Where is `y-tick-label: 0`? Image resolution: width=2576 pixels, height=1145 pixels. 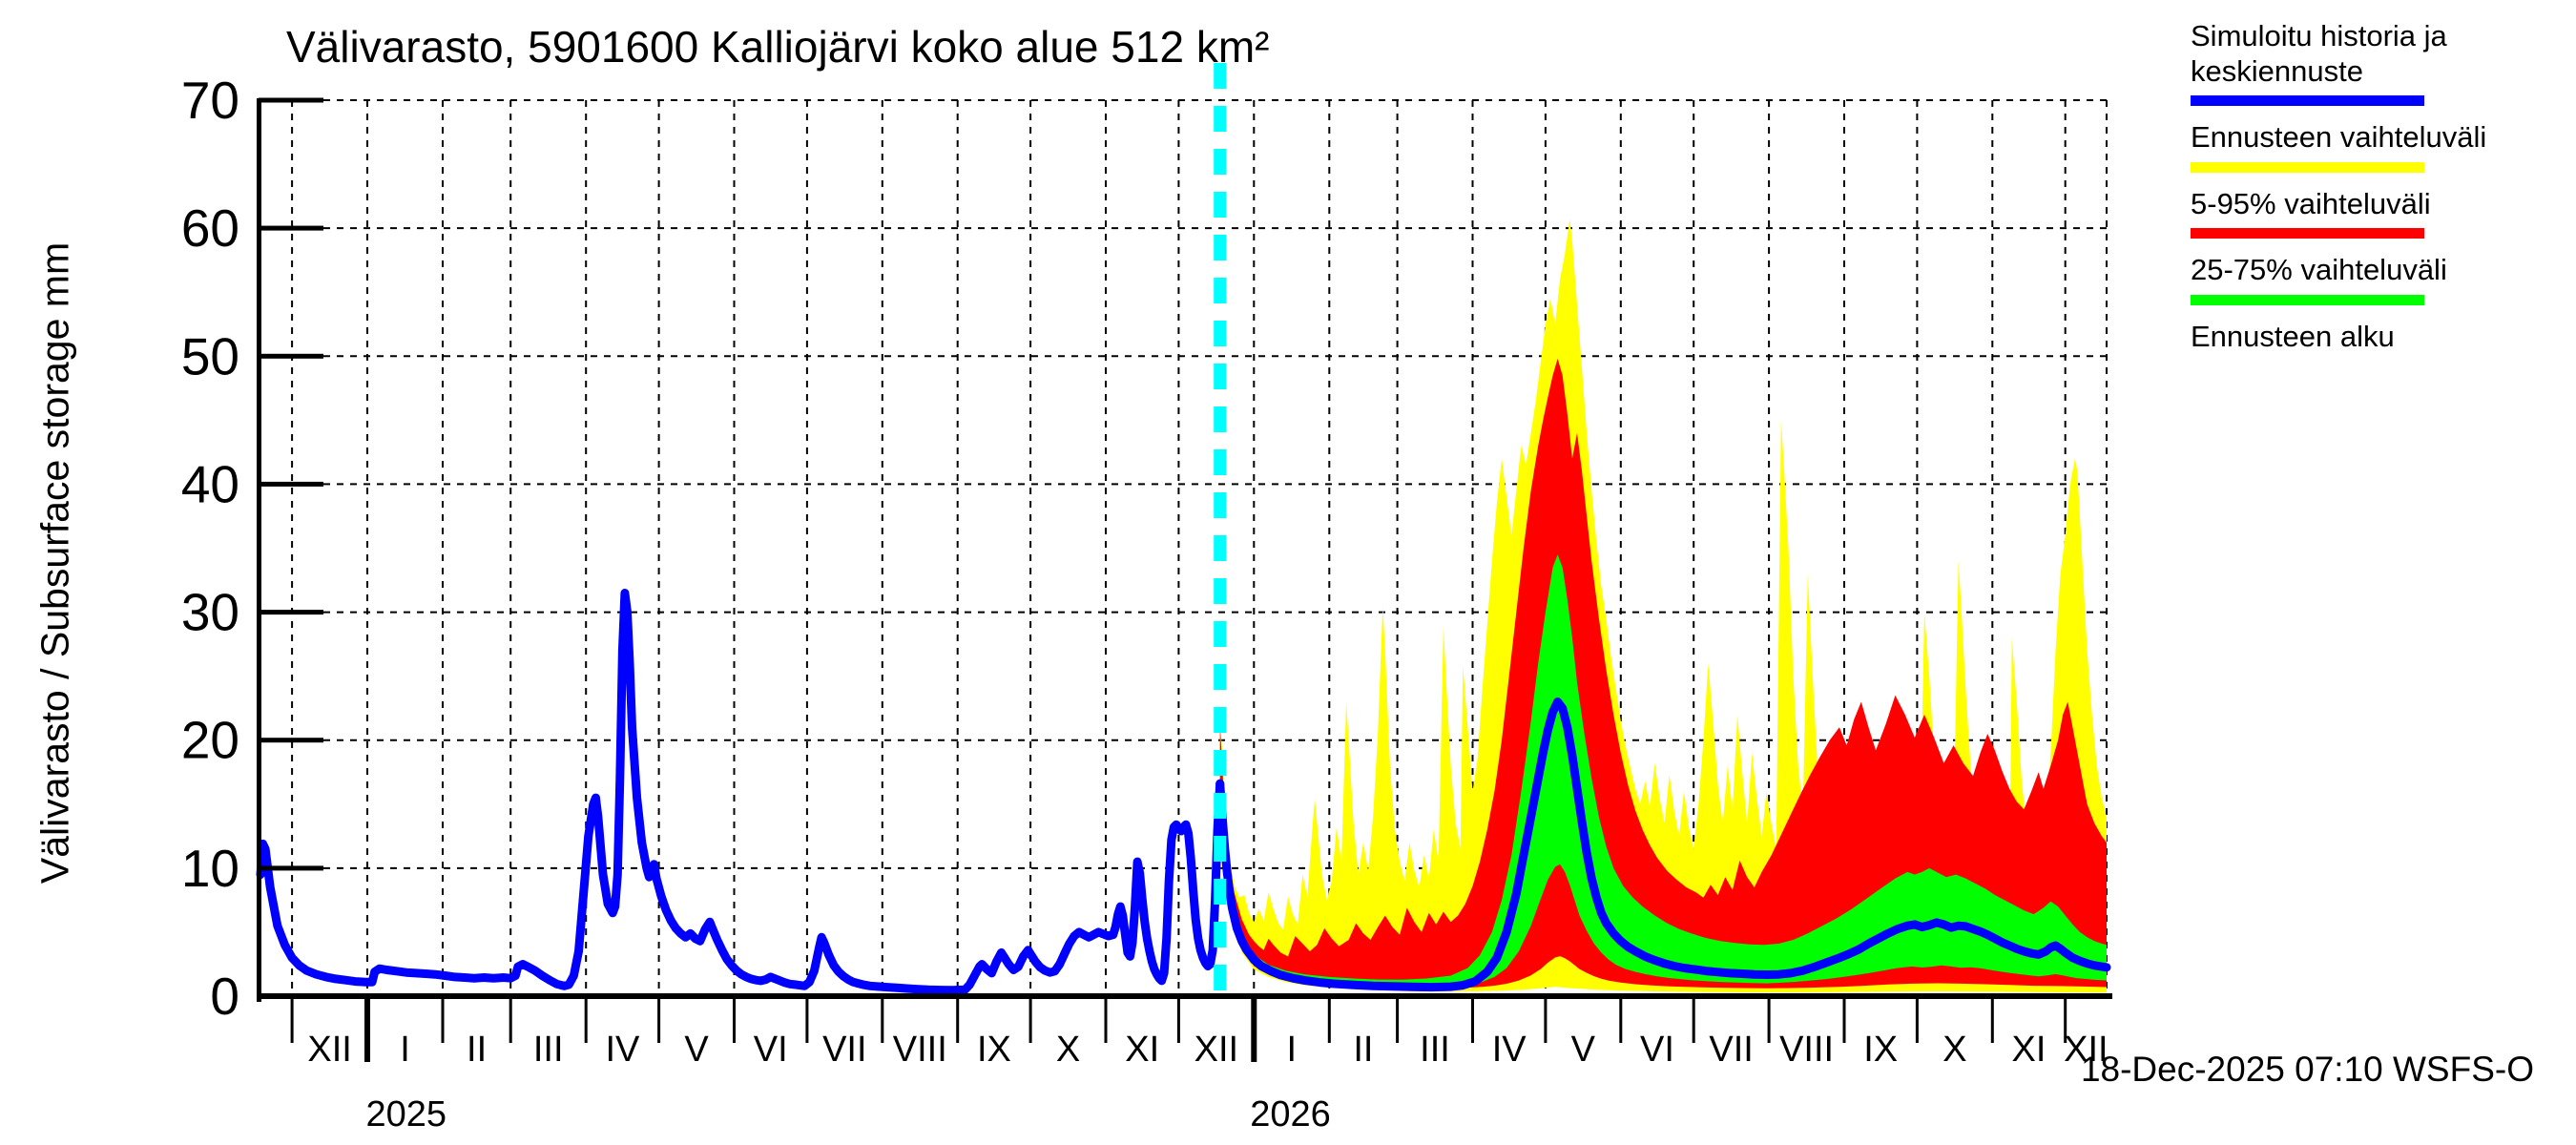
y-tick-label: 0 is located at coordinates (224, 996).